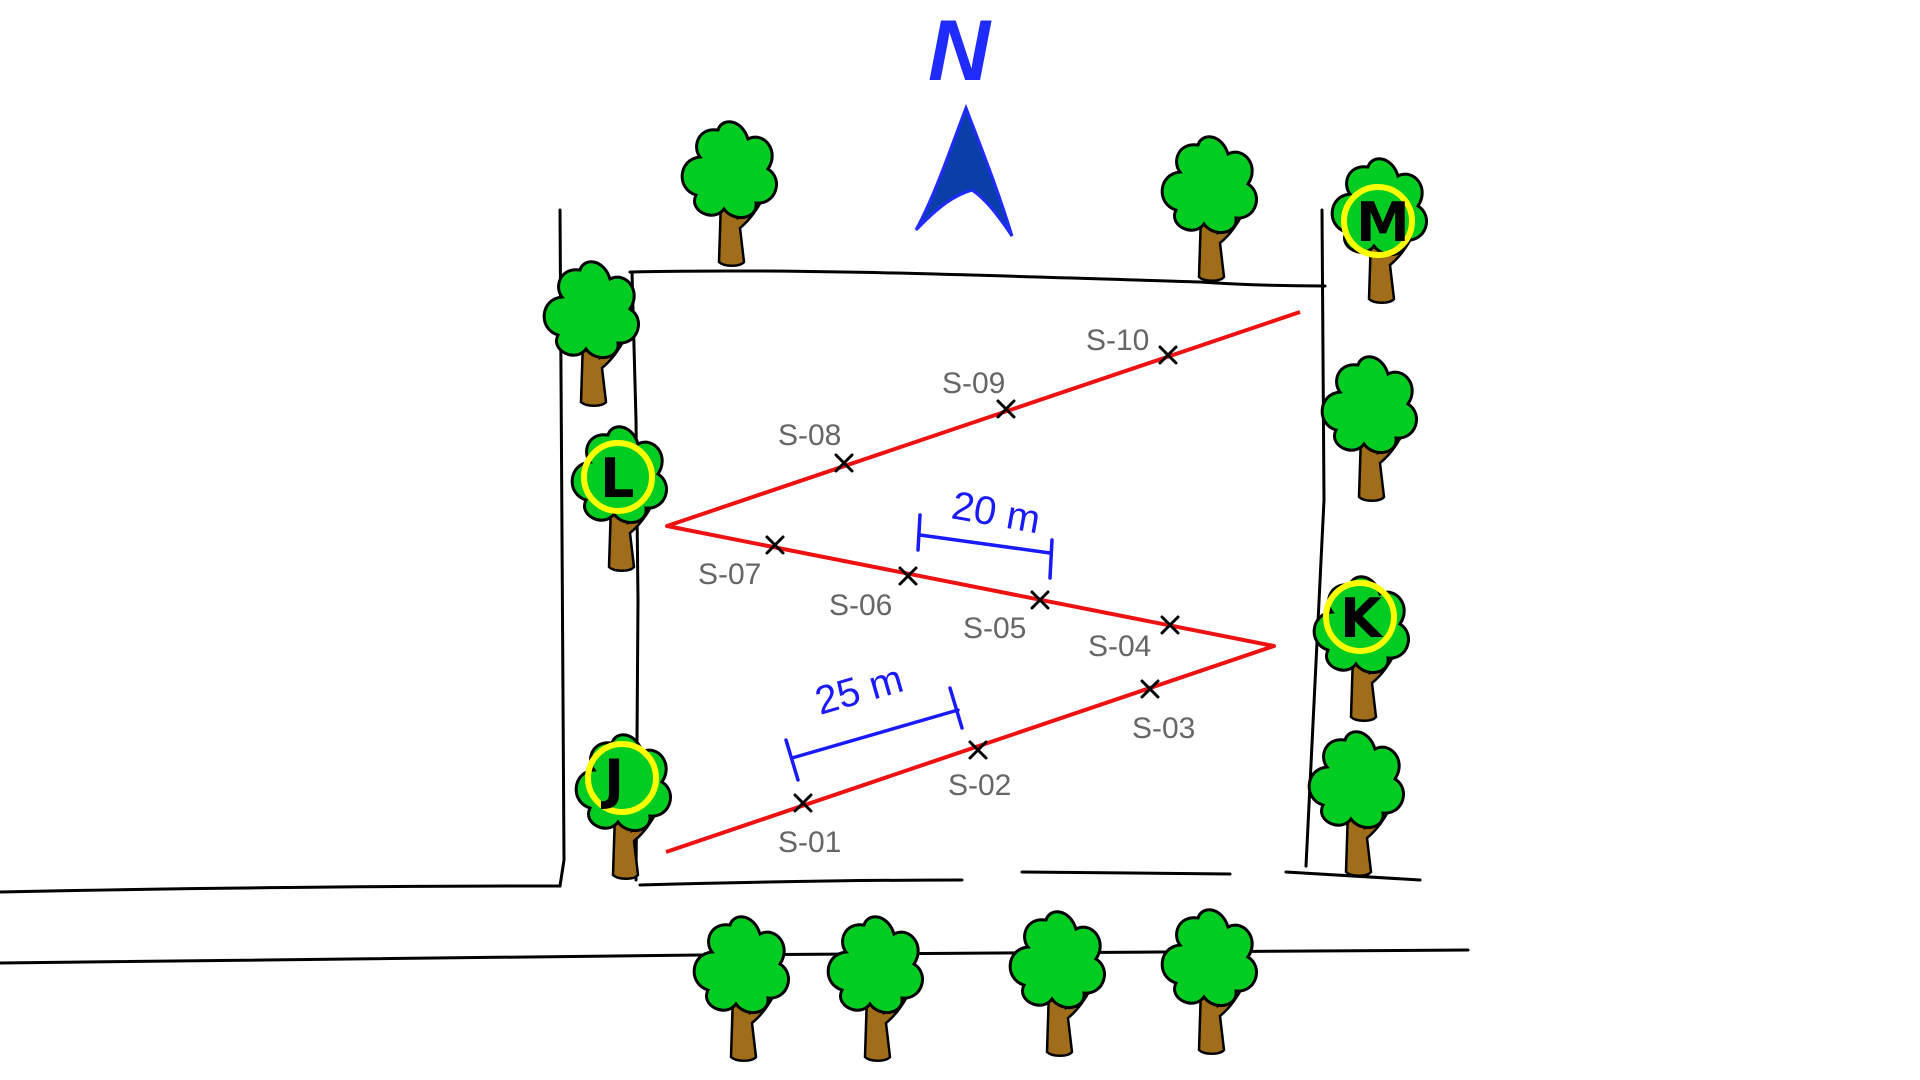  I want to click on marker-label-k: K, so click(1362, 618).